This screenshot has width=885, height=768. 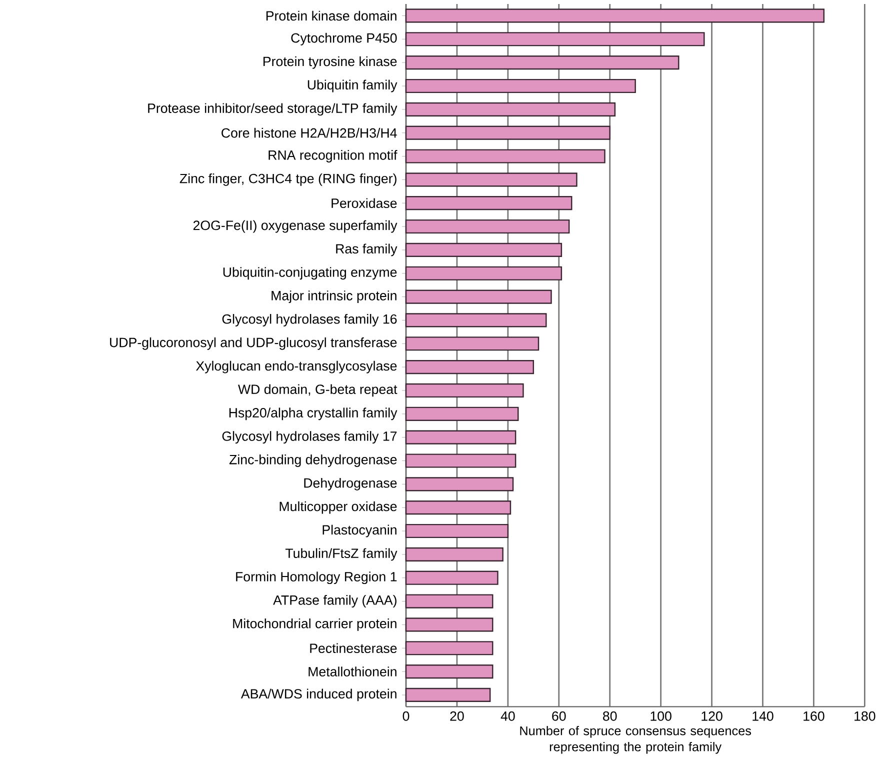 I want to click on y-tick-label: Ras family, so click(x=367, y=250).